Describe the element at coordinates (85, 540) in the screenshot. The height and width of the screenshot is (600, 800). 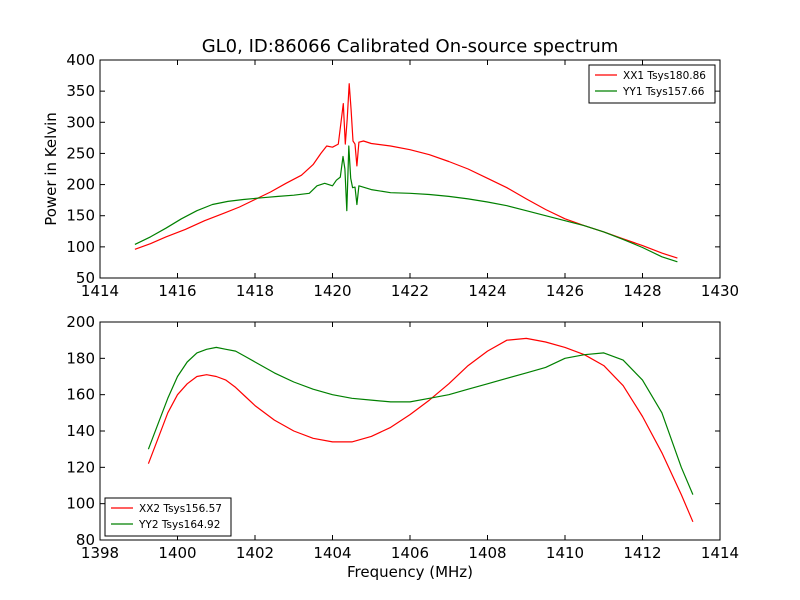
I see `y-tick-label: 80` at that location.